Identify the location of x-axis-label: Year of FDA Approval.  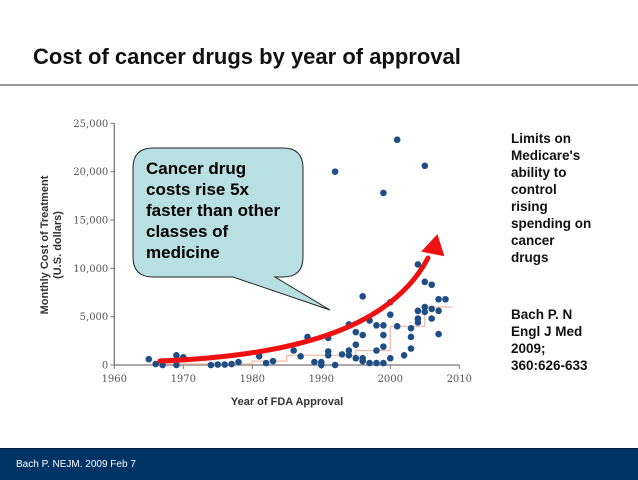
(287, 402).